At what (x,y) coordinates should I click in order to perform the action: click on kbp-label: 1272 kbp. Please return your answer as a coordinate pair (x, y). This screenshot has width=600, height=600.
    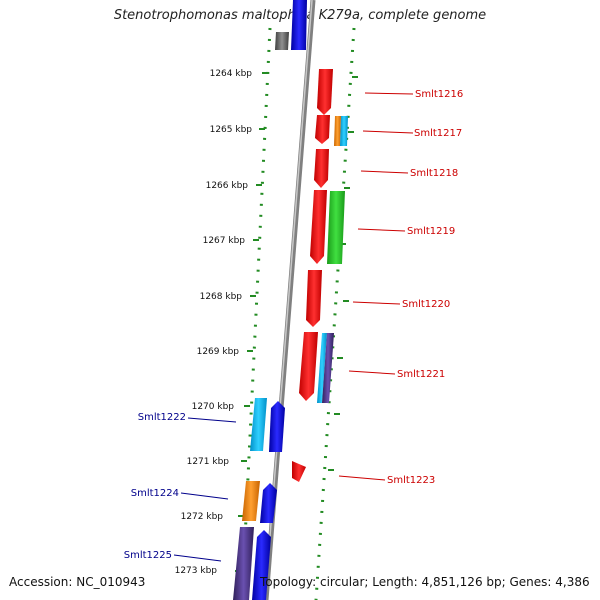
    Looking at the image, I should click on (202, 517).